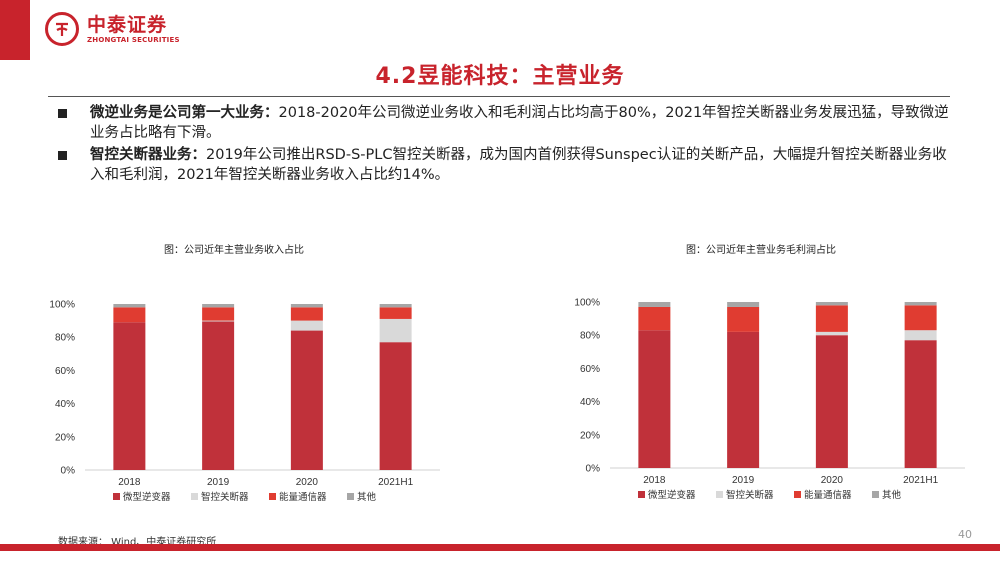  I want to click on chart-title-revenue: 图：公司近年主营业务收入占比, so click(234, 250).